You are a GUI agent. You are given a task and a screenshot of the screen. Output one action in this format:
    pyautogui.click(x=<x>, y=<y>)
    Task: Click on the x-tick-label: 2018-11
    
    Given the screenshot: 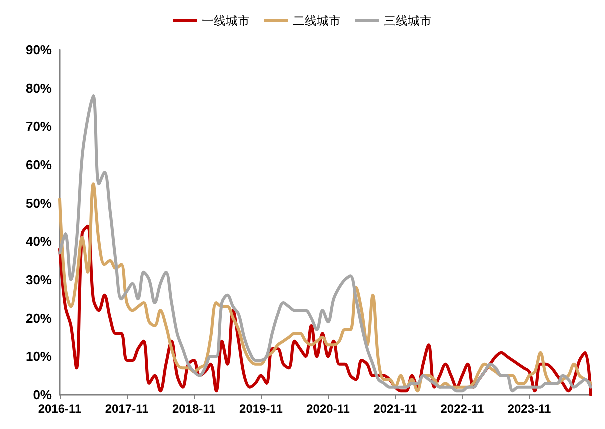 What is the action you would take?
    pyautogui.click(x=194, y=409)
    